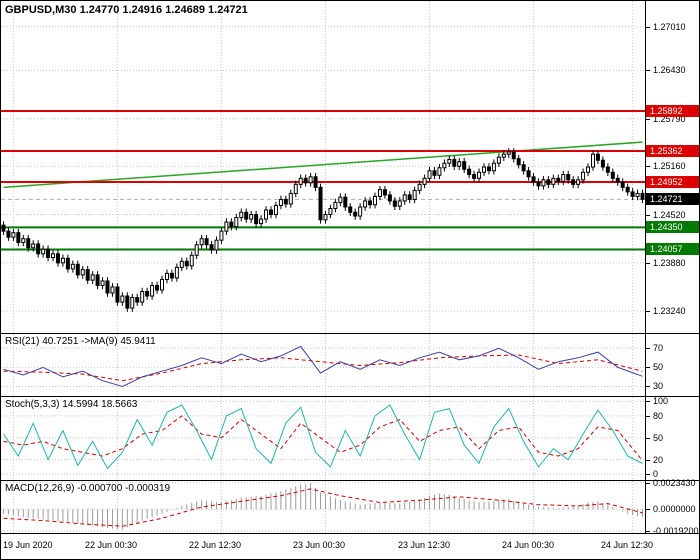  I want to click on time-axis-label: 24 Jun 00:30, so click(528, 545).